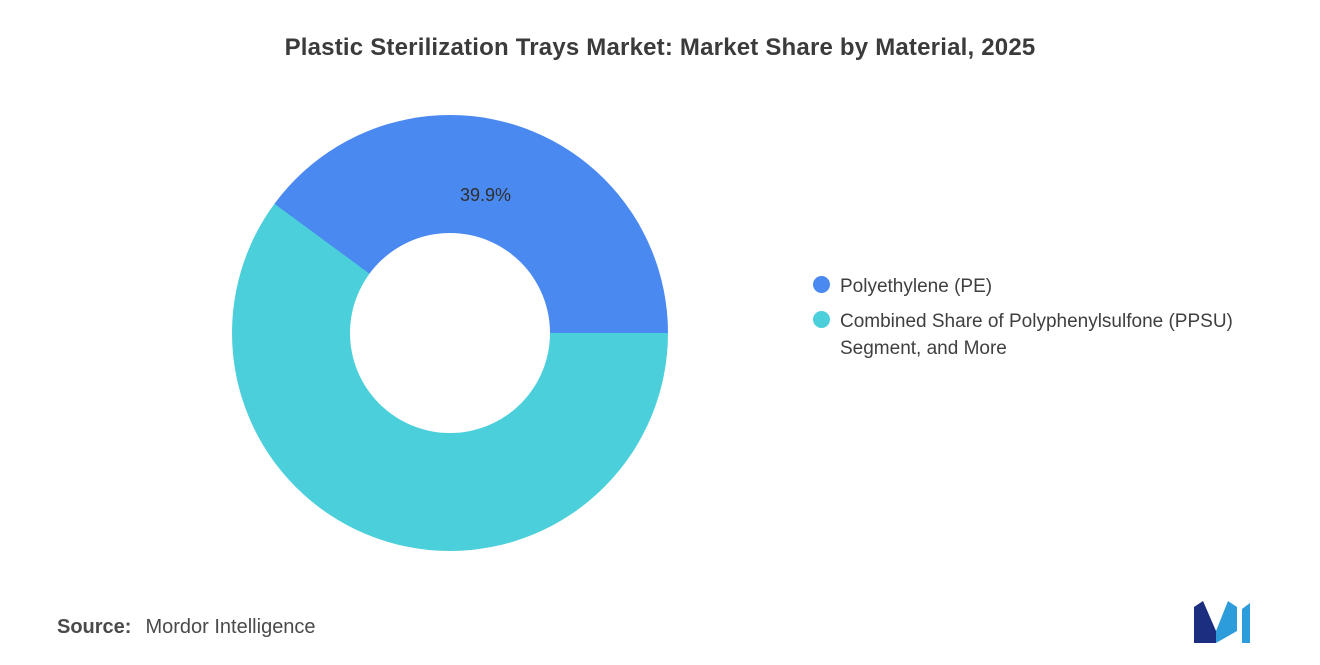  I want to click on source-label: Source:, so click(94, 627).